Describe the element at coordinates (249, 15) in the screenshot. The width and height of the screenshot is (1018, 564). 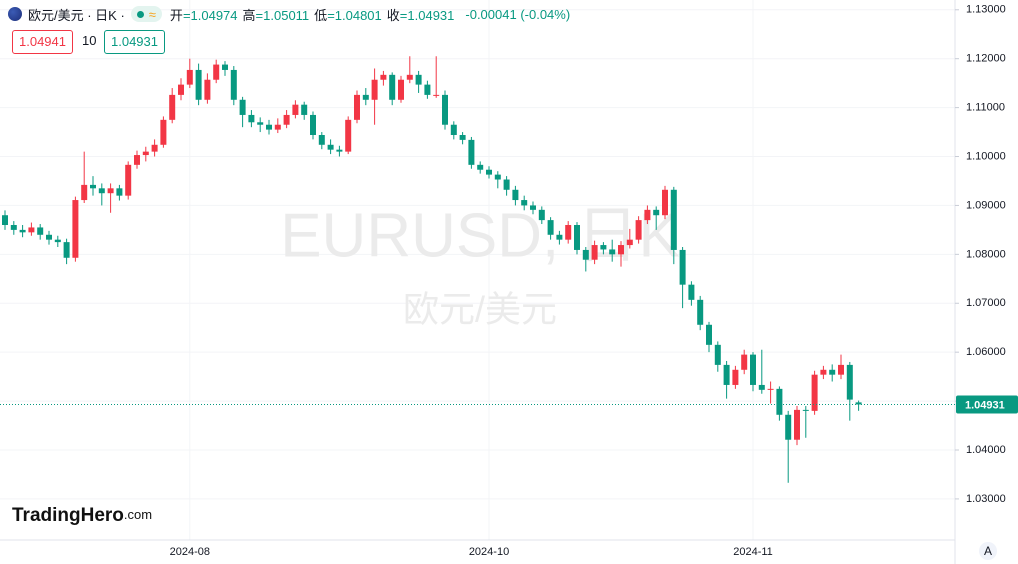
I see `ohlc-label: 高` at that location.